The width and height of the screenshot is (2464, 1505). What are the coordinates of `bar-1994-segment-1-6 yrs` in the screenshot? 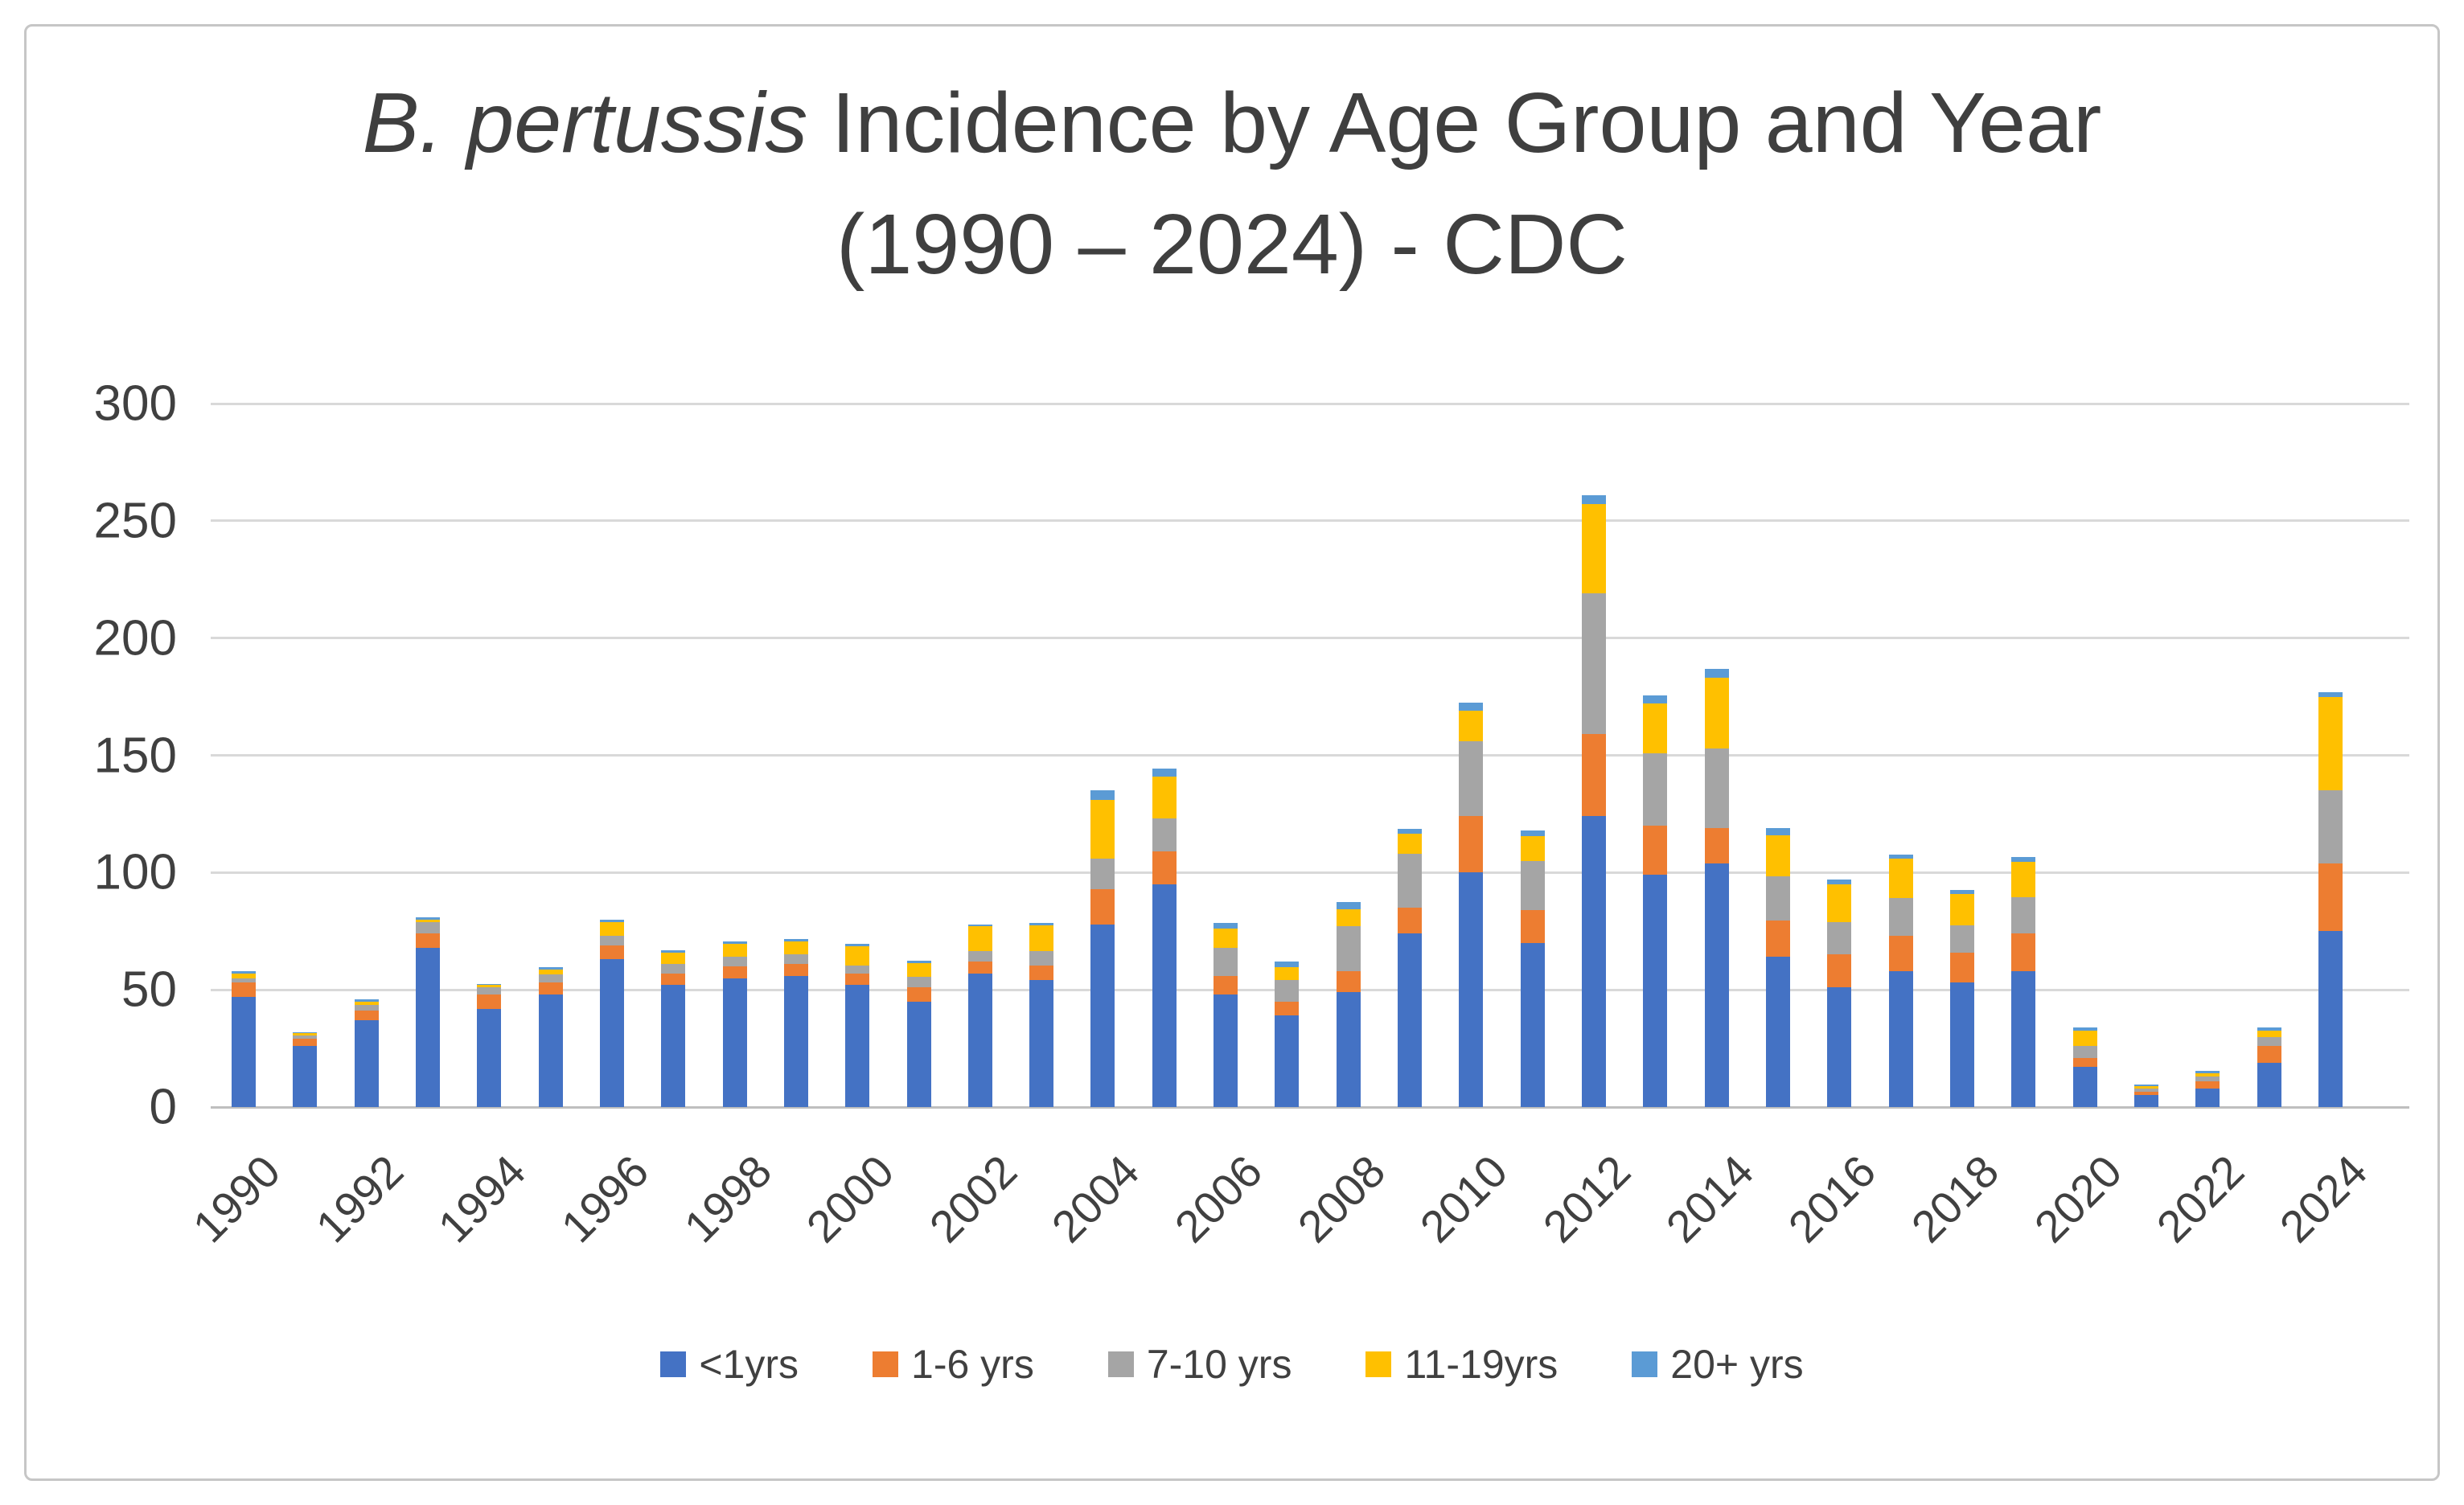 It's located at (489, 1002).